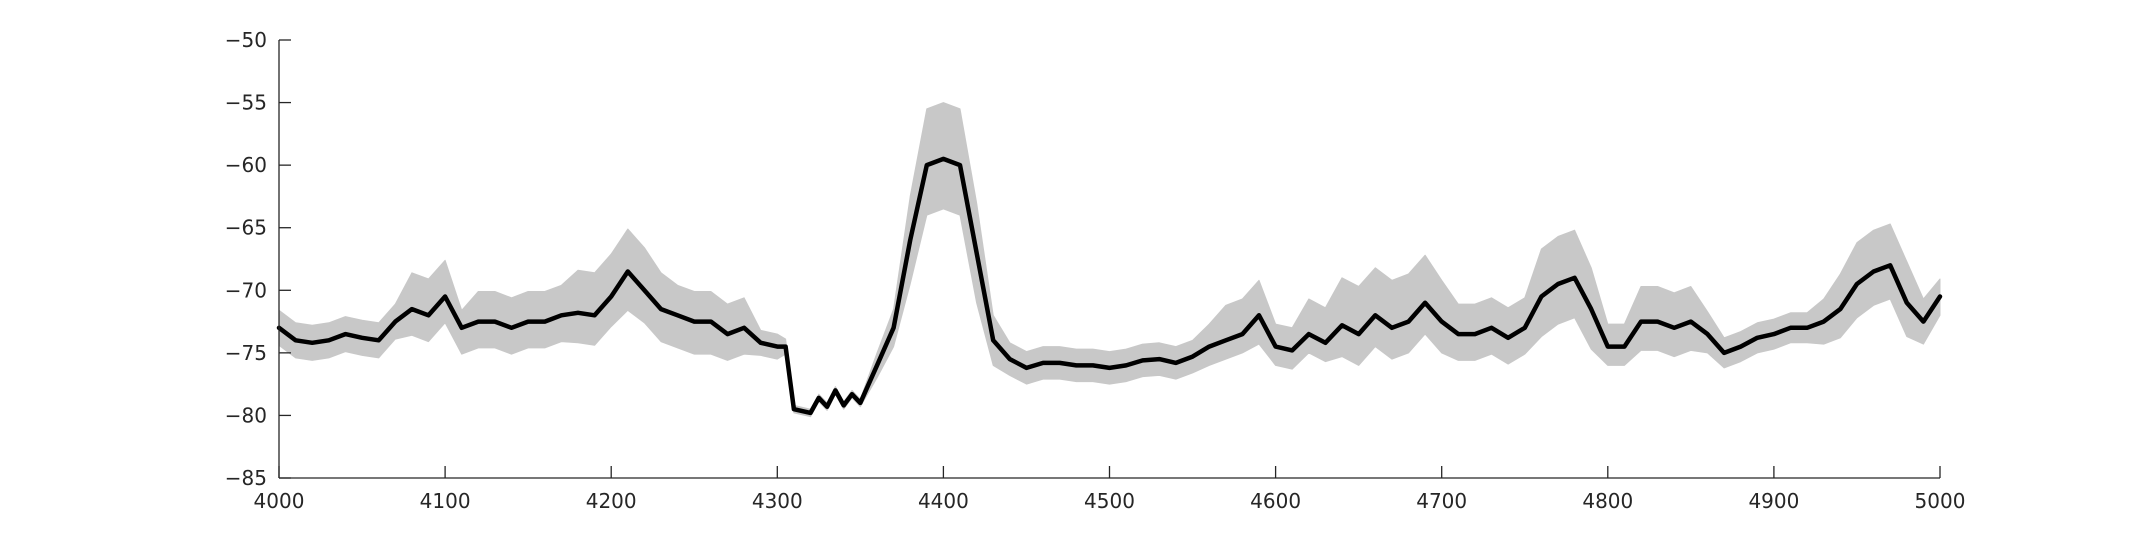 The width and height of the screenshot is (2133, 533). Describe the element at coordinates (246, 290) in the screenshot. I see `y-tick-label: −70` at that location.